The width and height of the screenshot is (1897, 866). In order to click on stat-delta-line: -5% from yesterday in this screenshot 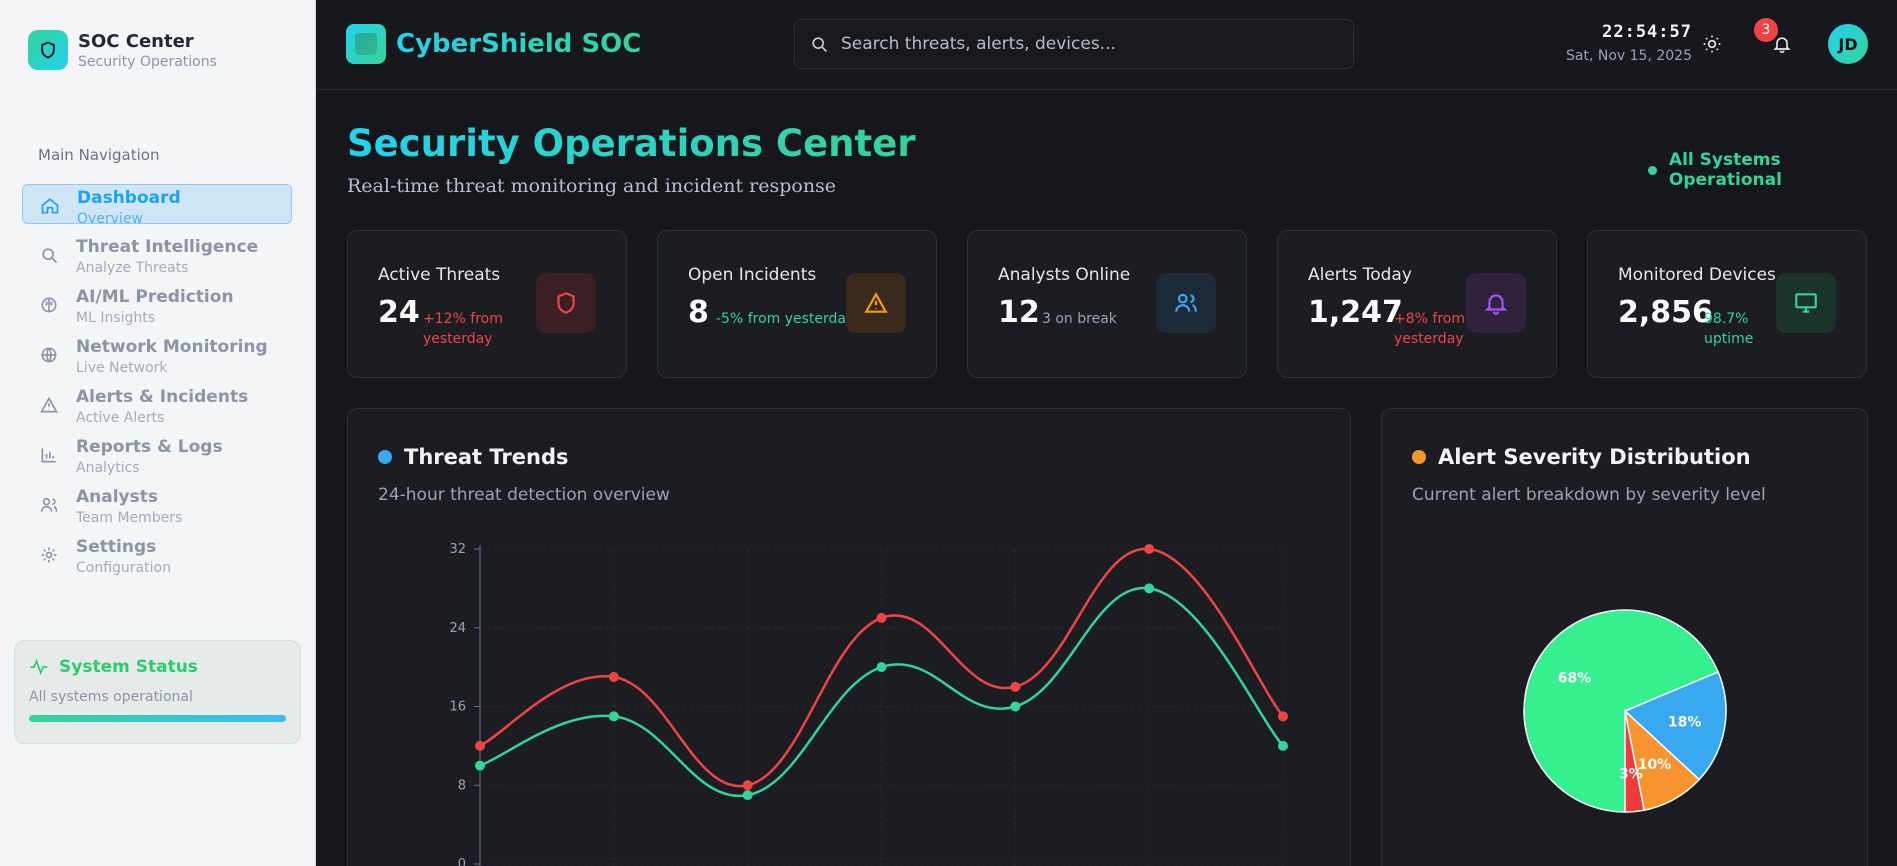, I will do `click(785, 319)`.